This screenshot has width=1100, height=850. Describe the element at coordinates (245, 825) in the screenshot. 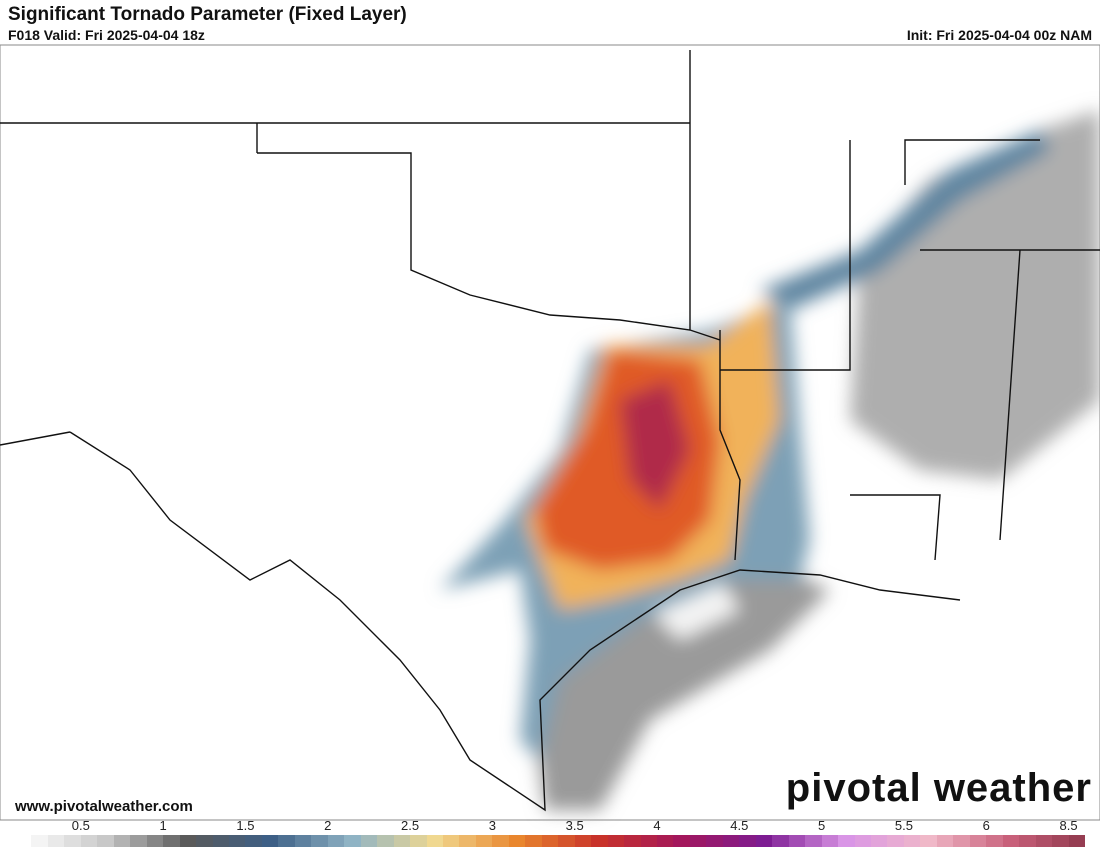

I see `colorbar-label: 1.5` at that location.